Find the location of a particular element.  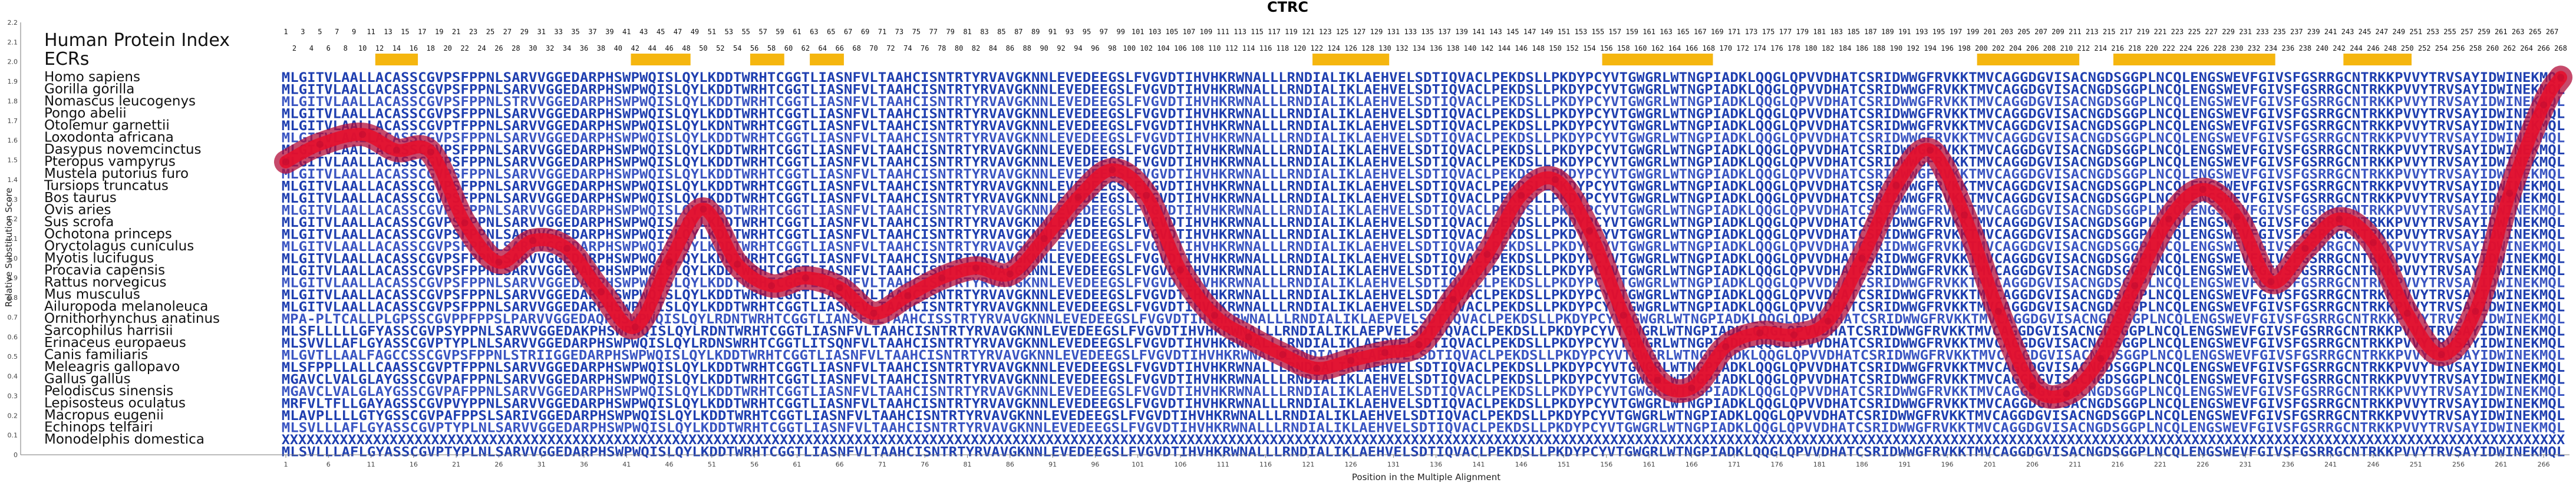

position-number: 134 is located at coordinates (1420, 48).